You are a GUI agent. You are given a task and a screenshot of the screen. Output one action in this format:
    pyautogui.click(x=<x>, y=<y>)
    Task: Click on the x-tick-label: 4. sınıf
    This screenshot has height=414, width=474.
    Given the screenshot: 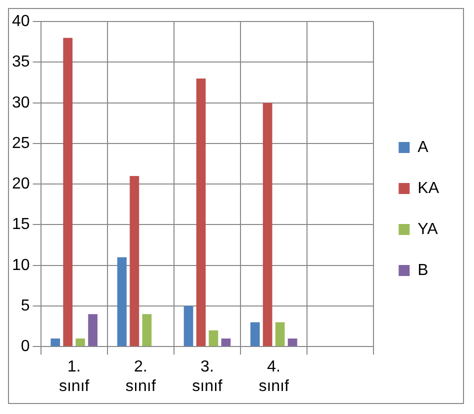 What is the action you would take?
    pyautogui.click(x=274, y=376)
    